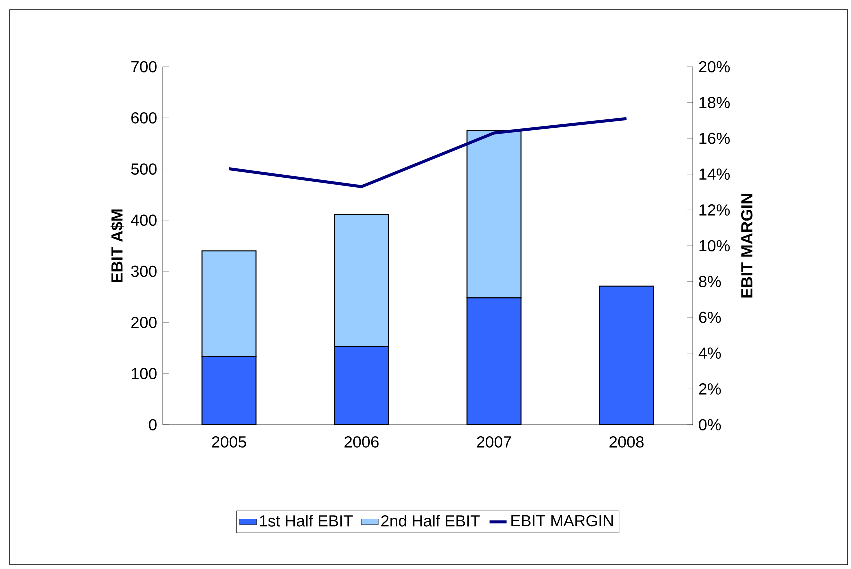  Describe the element at coordinates (306, 521) in the screenshot. I see `legend-label: 1st Half EBIT` at that location.